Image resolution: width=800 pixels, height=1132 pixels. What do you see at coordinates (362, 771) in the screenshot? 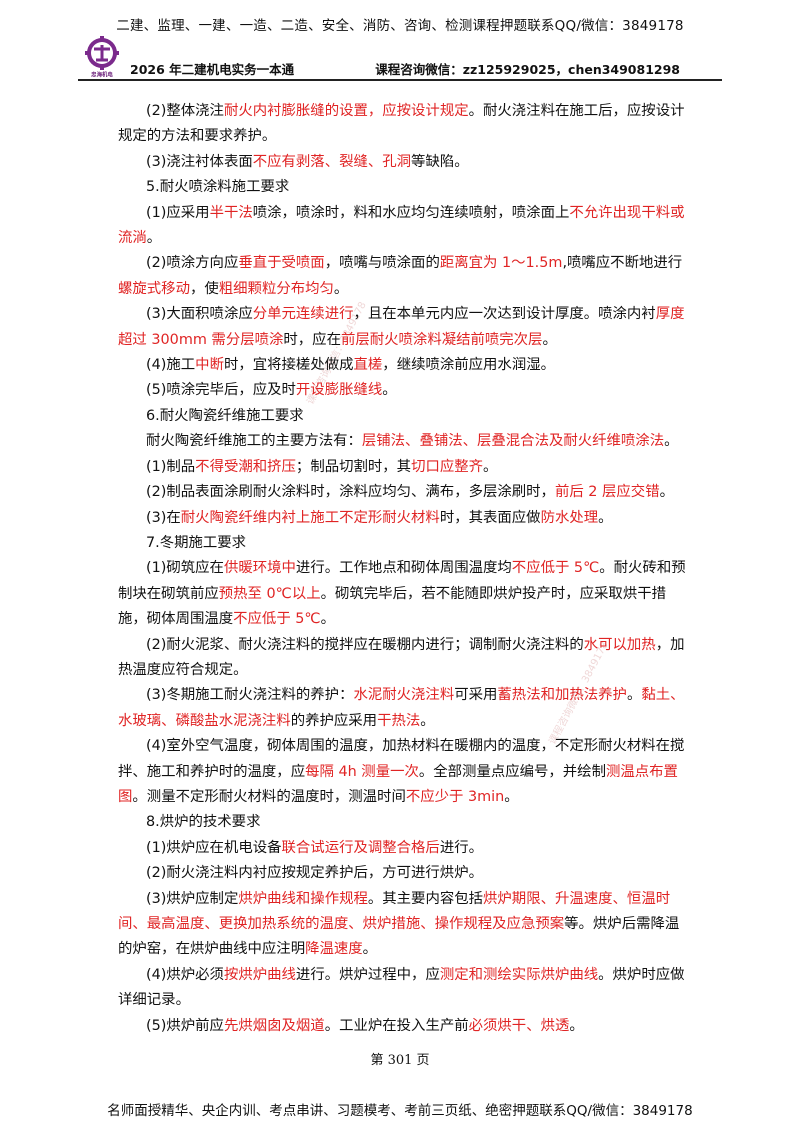
I see `highlighted-text: 每隔 4h 测量一次` at bounding box center [362, 771].